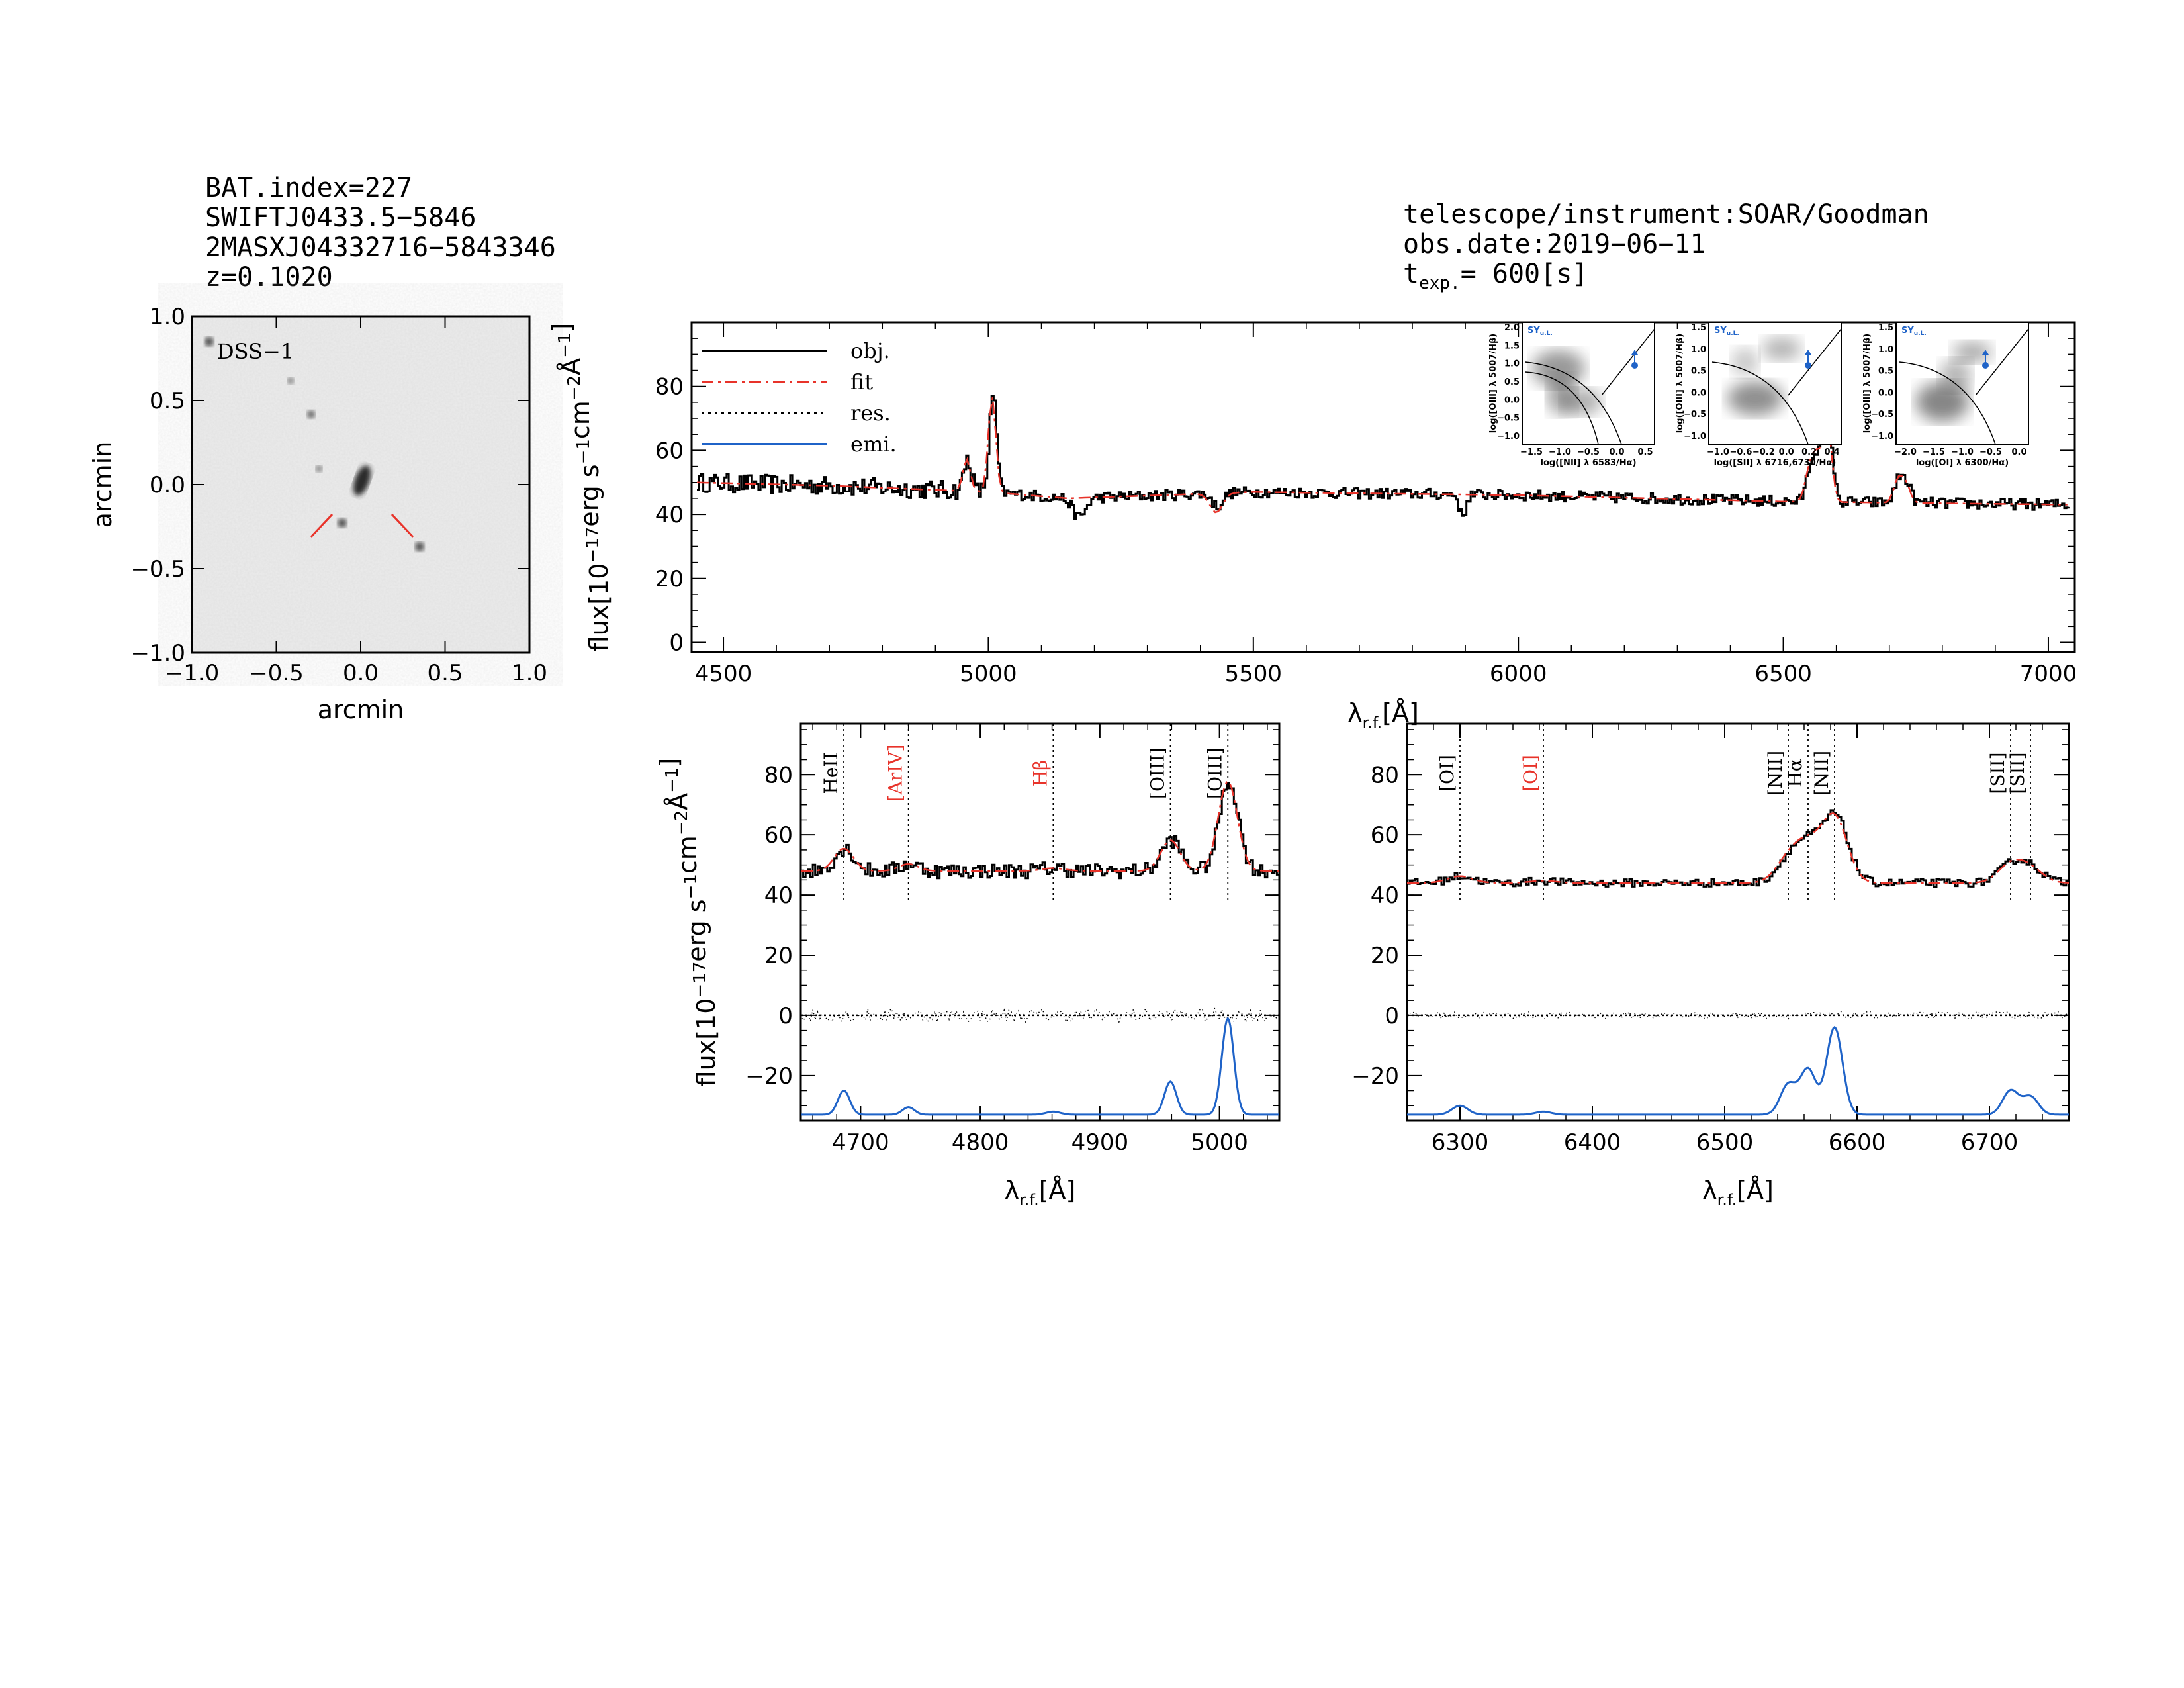  I want to click on texp-subscript: exp., so click(1440, 283).